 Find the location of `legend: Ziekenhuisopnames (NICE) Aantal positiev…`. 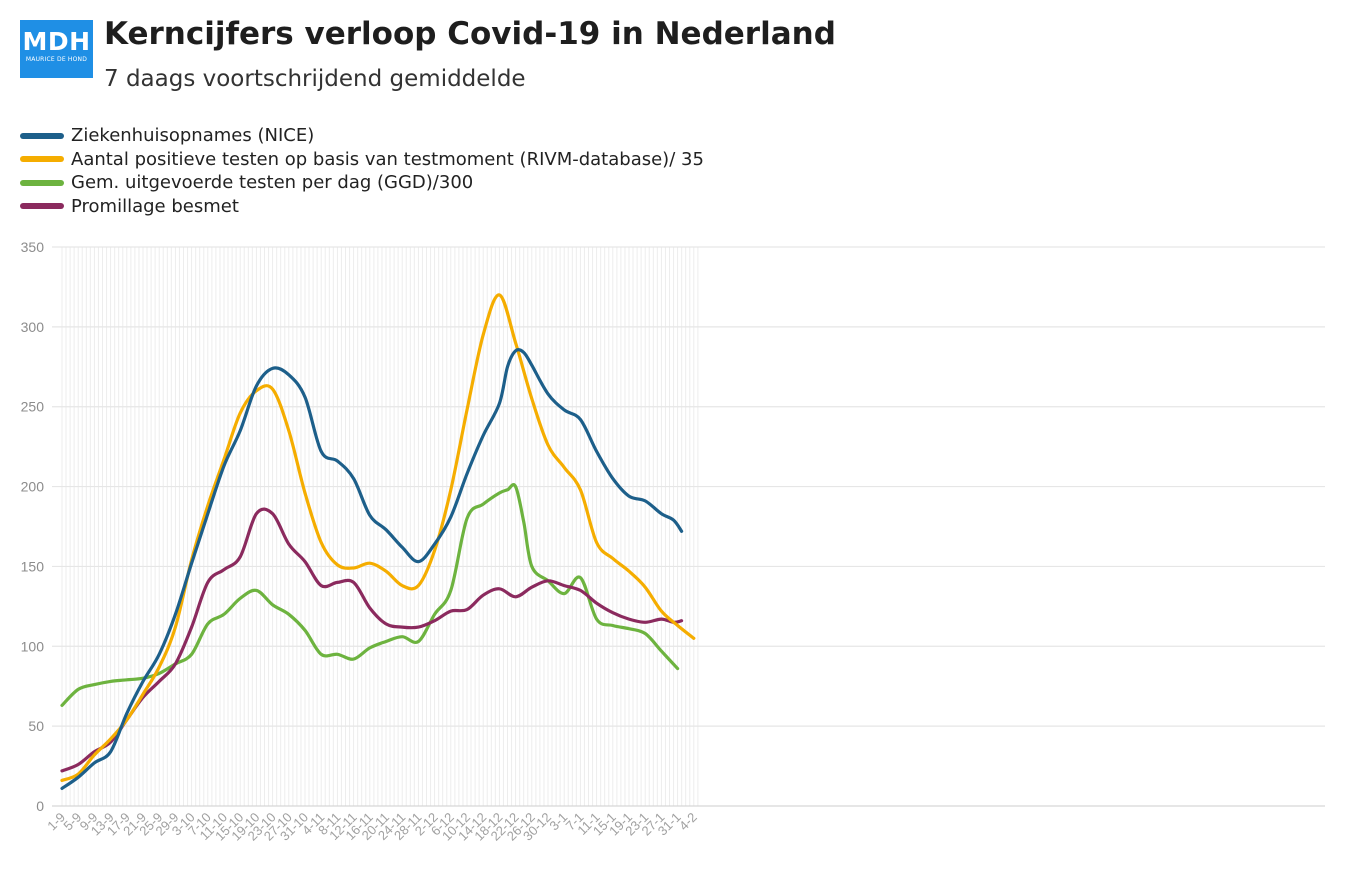

legend: Ziekenhuisopnames (NICE) Aantal positiev… is located at coordinates (362, 171).